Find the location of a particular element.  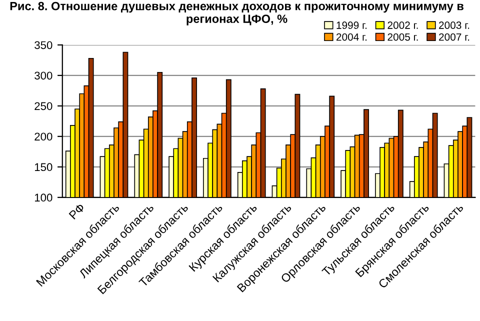

x-tick-label: РФ is located at coordinates (77, 211).